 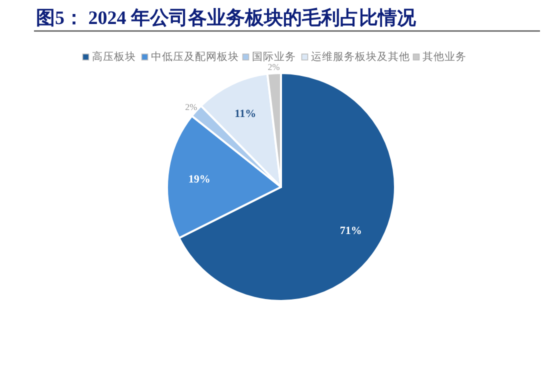 I want to click on data-label: 11%, so click(x=245, y=114).